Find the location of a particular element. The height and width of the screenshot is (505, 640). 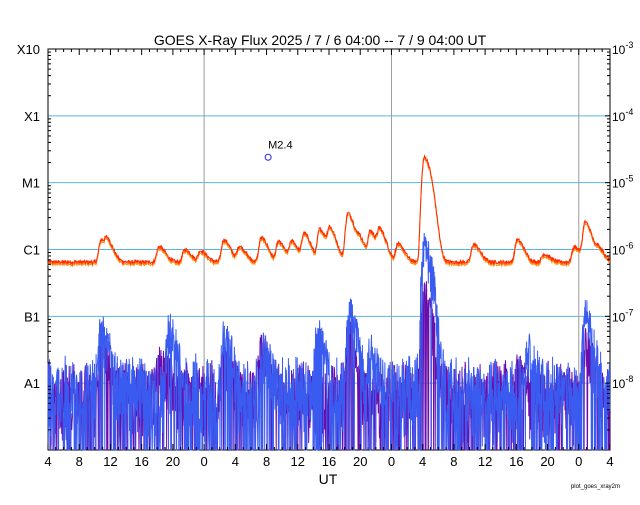

y-right-label: 10-5 is located at coordinates (622, 182).